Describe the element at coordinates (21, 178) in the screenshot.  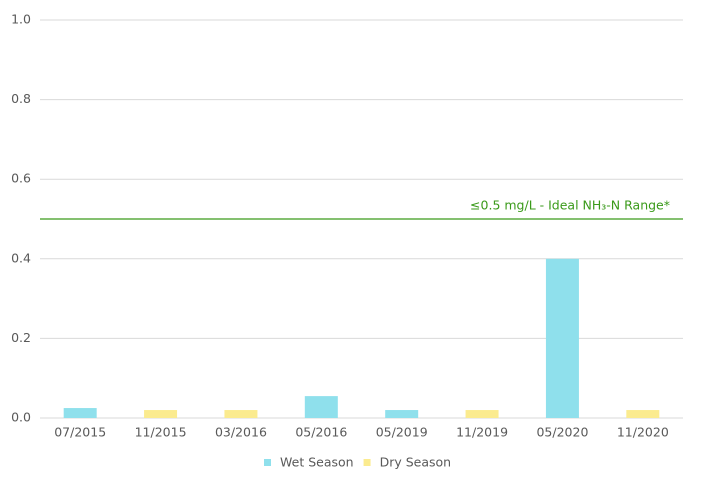
I see `y-tick-label: 0.6` at that location.